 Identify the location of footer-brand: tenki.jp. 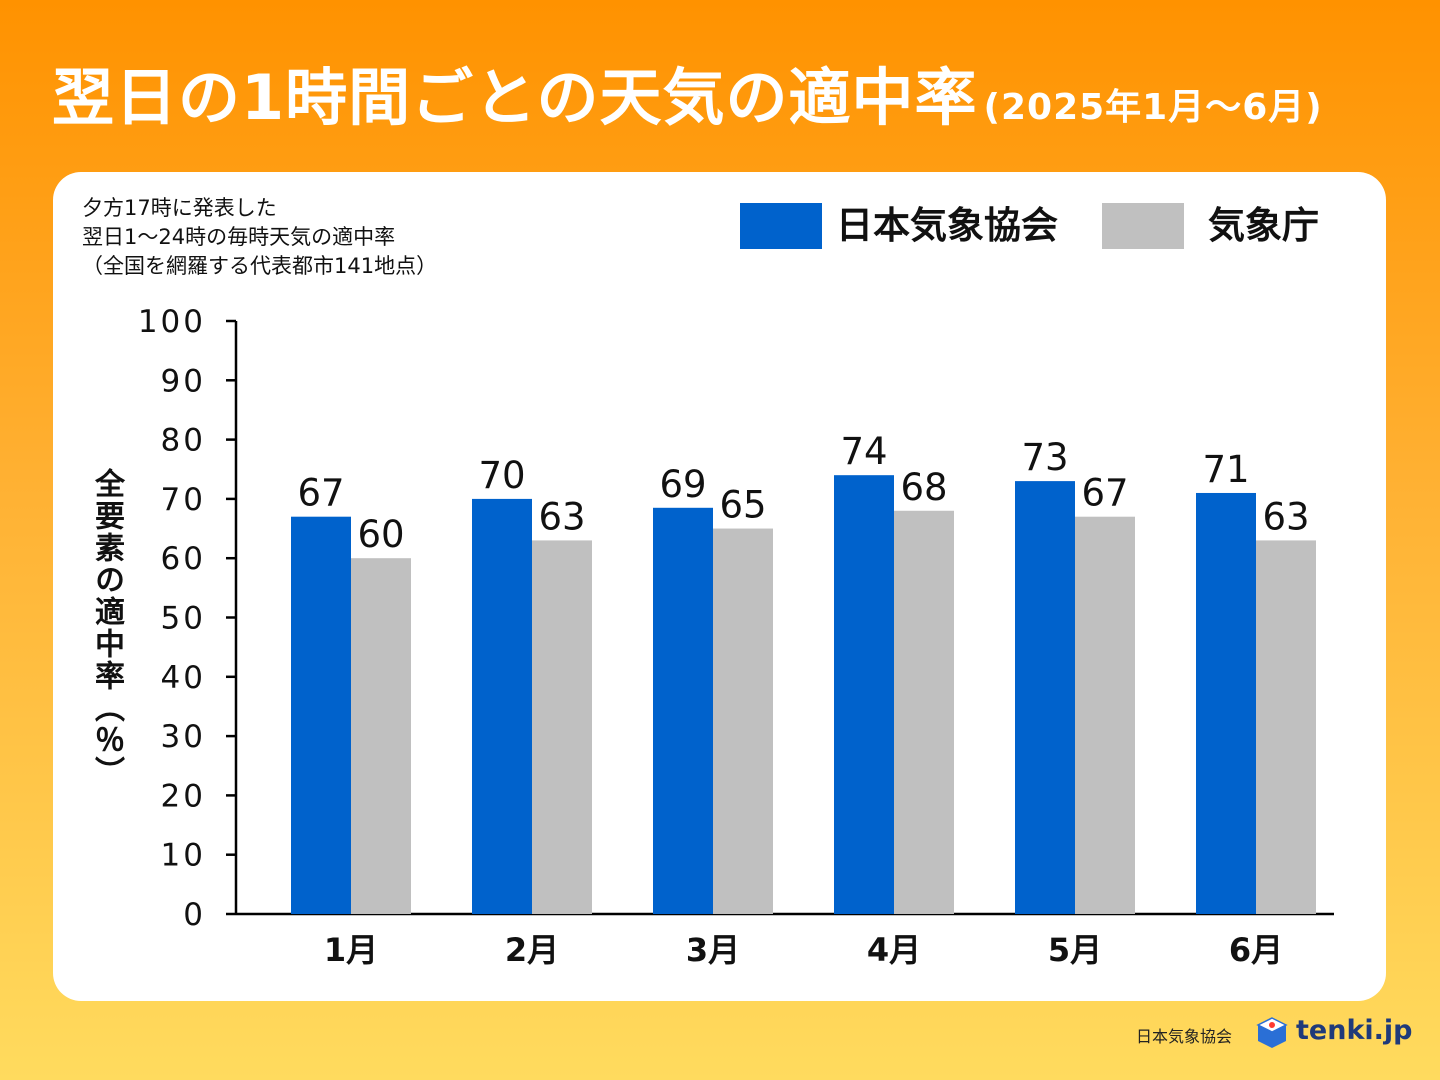
(1354, 1030).